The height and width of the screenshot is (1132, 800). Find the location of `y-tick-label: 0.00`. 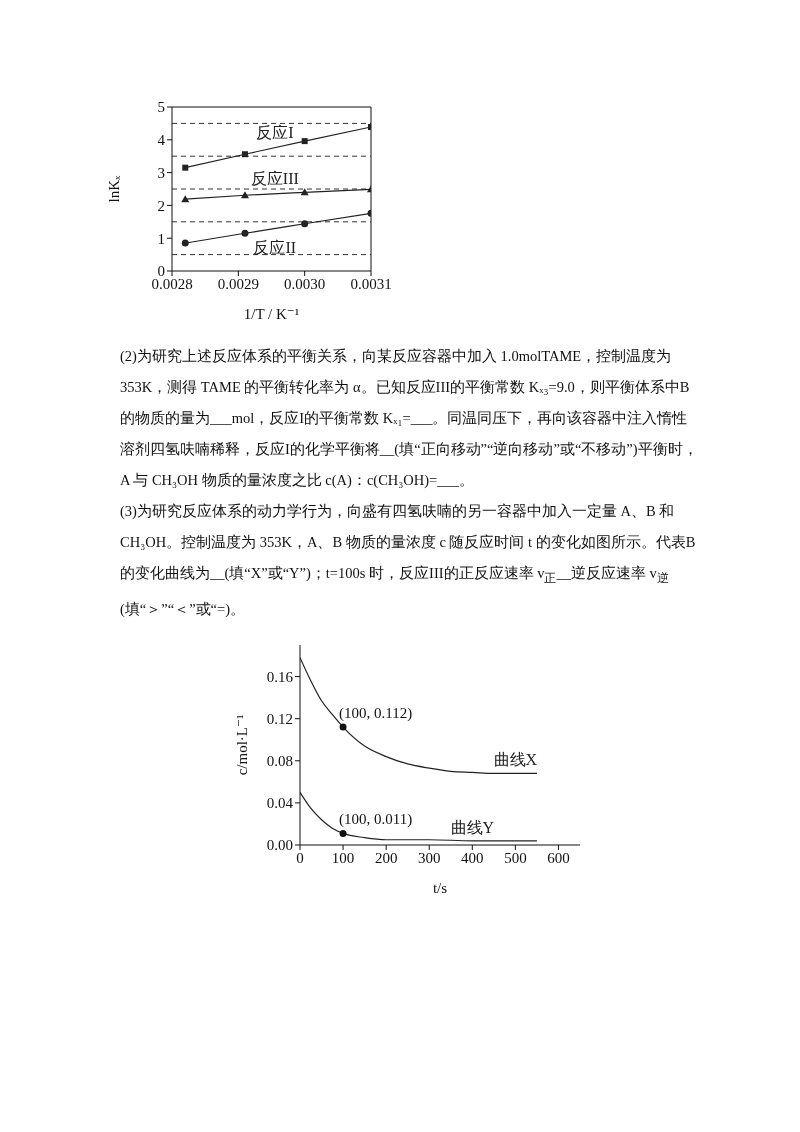

y-tick-label: 0.00 is located at coordinates (279, 845).